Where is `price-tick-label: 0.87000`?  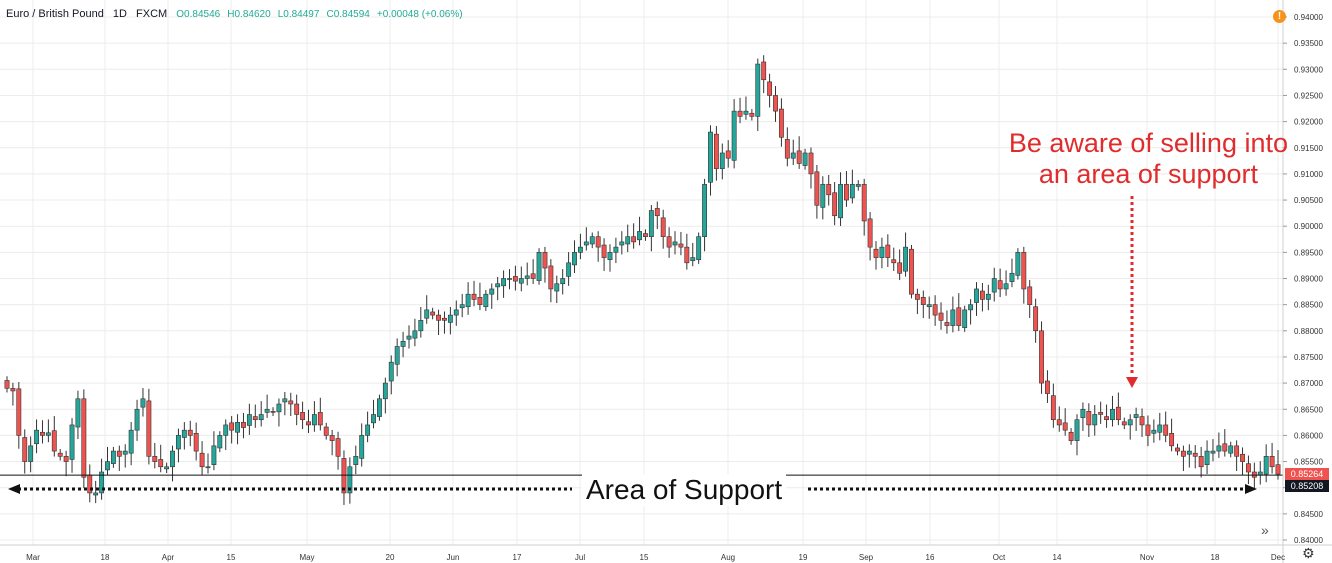 price-tick-label: 0.87000 is located at coordinates (1308, 383).